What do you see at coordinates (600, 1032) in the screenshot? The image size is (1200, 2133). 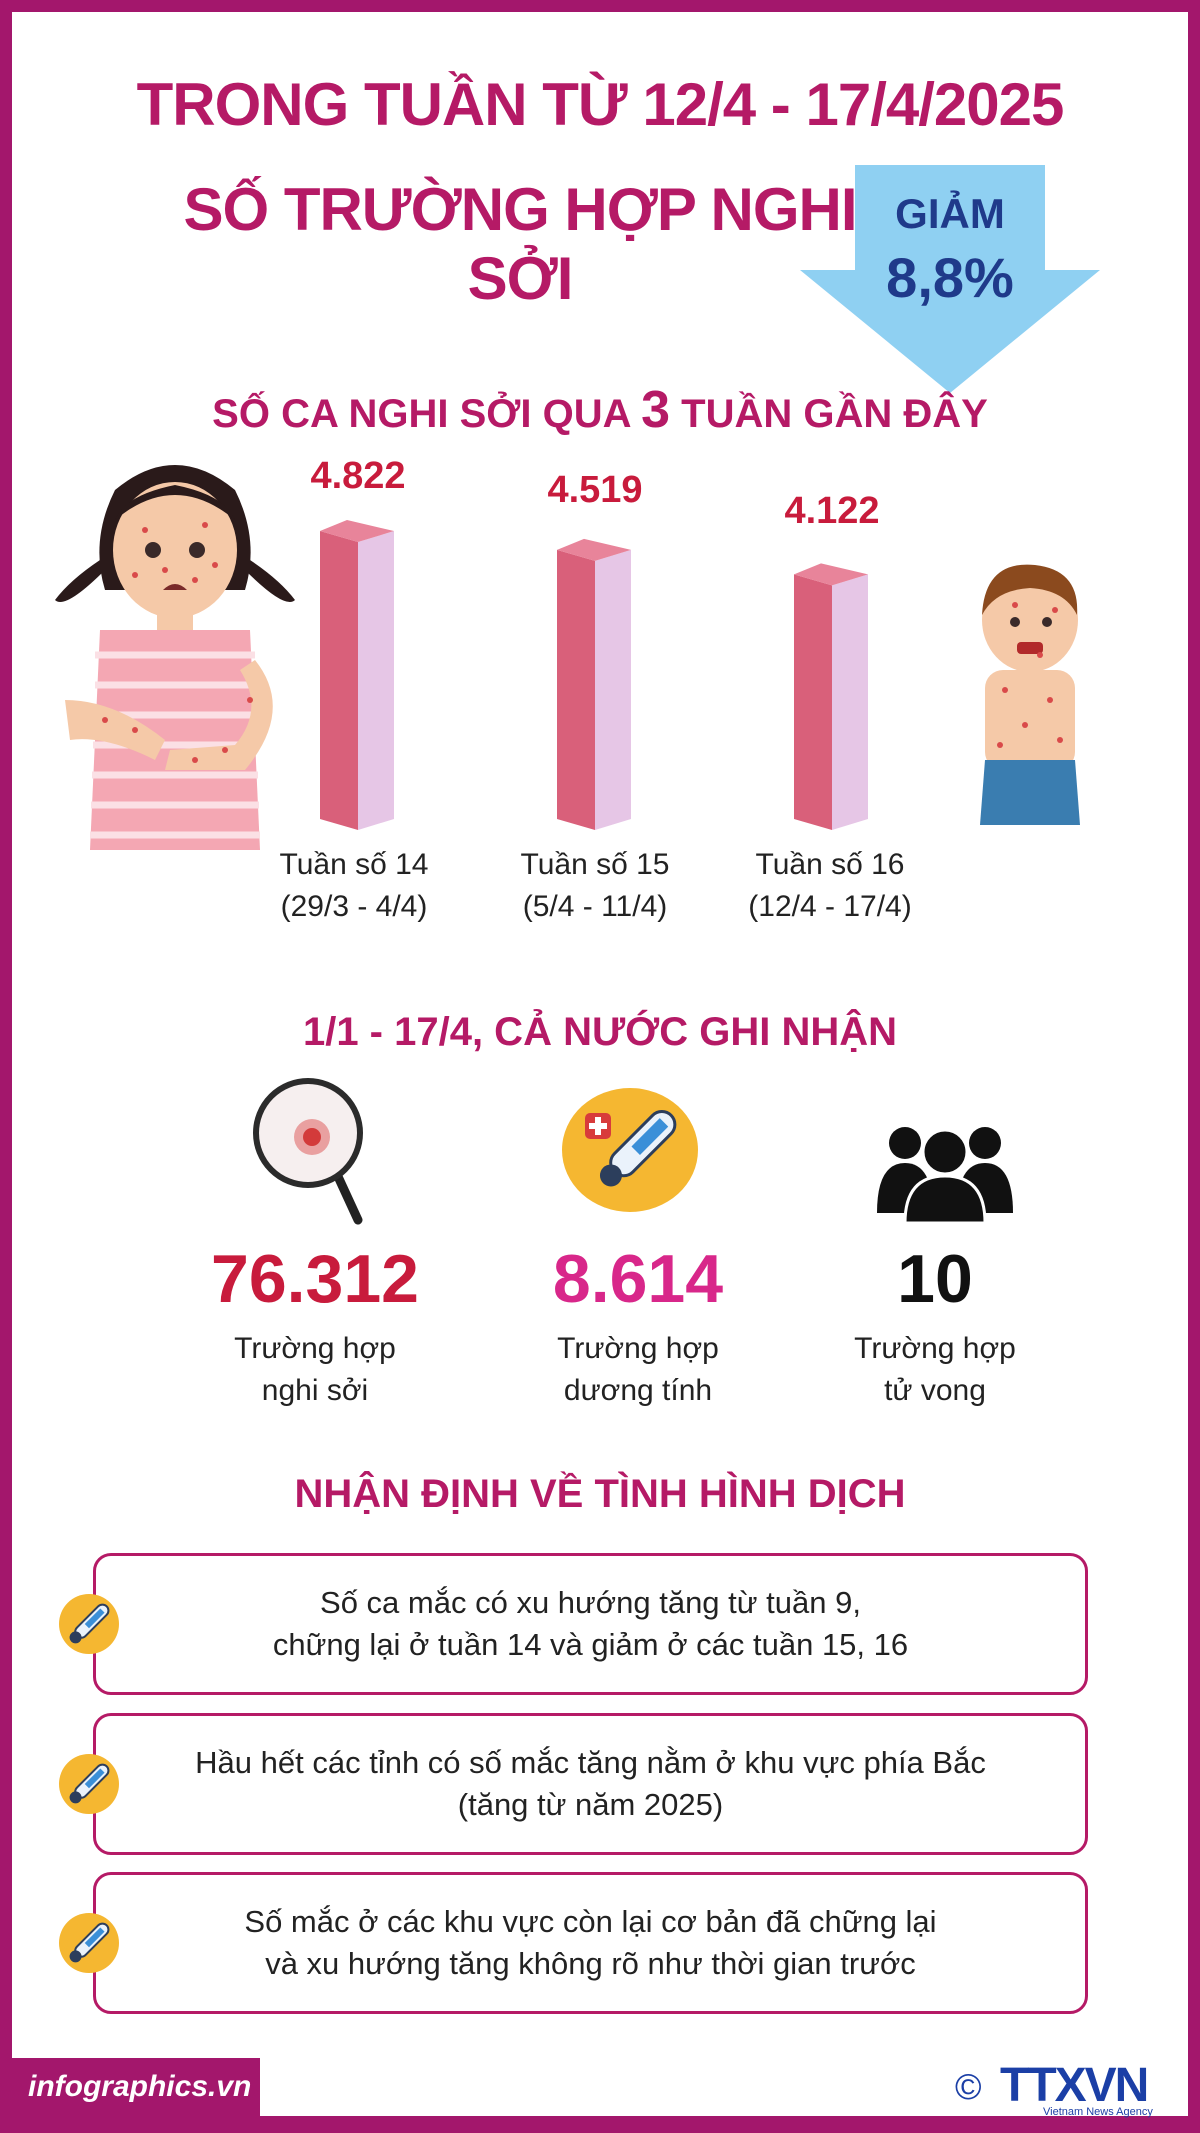 I see `totals-title: 1/1 - 17/4, CẢ NƯỚC GHI NHẬN` at bounding box center [600, 1032].